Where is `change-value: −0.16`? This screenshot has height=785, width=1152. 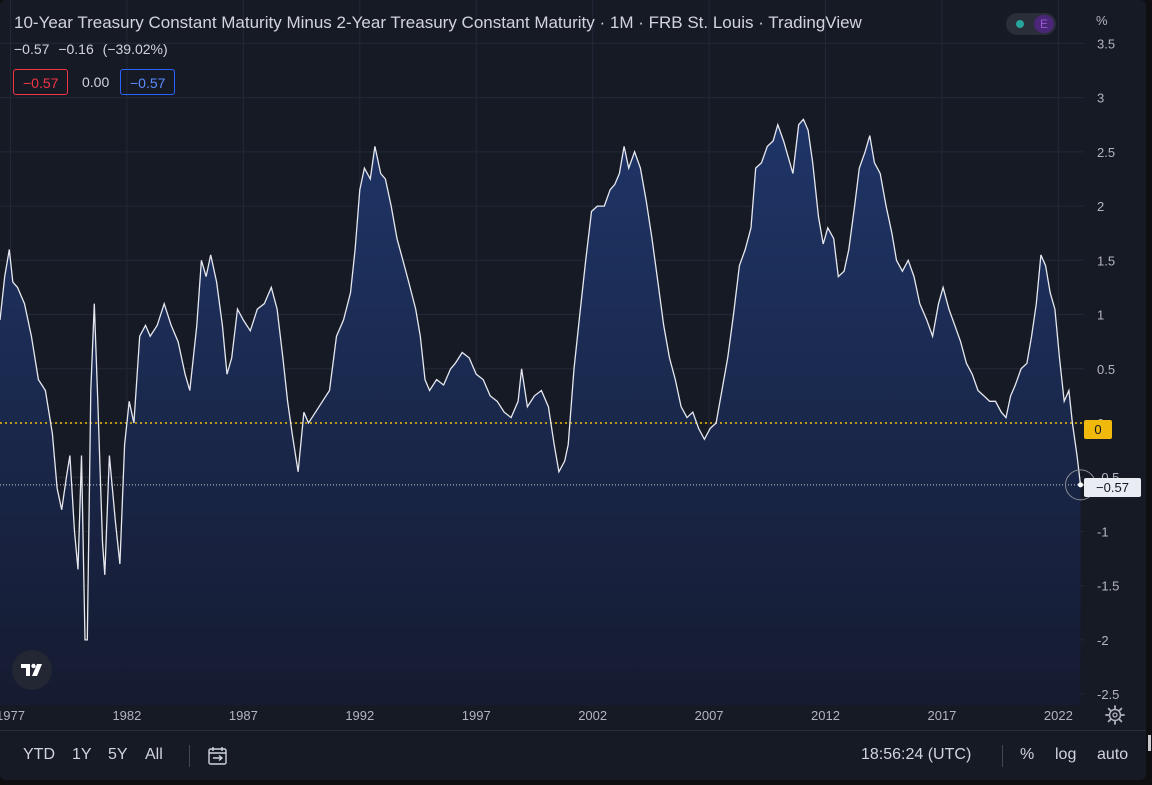
change-value: −0.16 is located at coordinates (76, 49).